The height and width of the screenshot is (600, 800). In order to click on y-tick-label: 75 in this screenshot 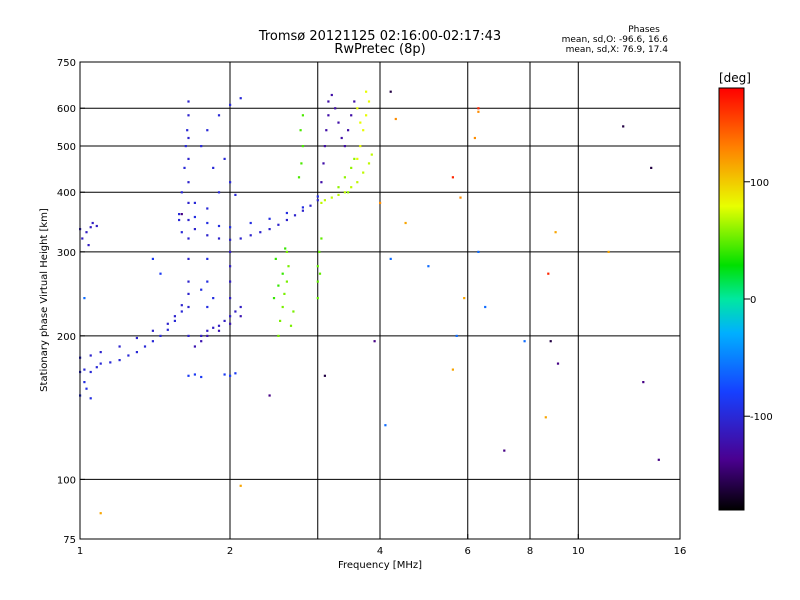, I will do `click(69, 540)`.